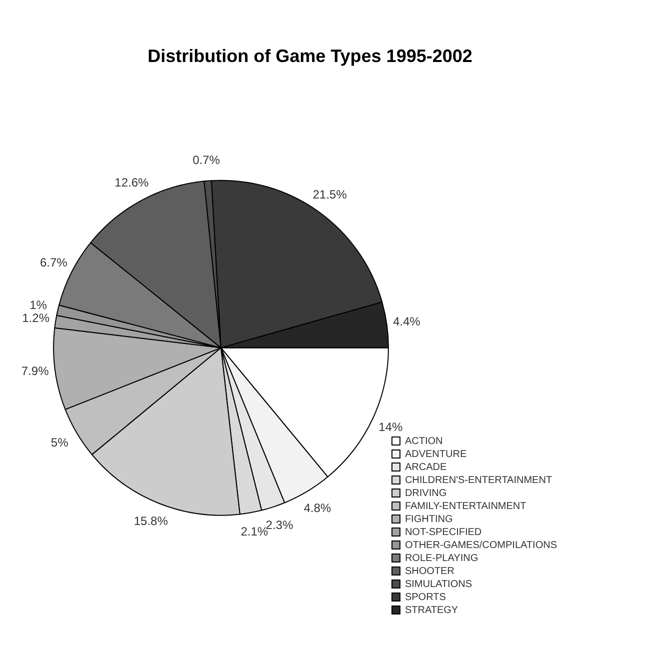 The width and height of the screenshot is (650, 664). I want to click on legend-label: ARCADE, so click(425, 467).